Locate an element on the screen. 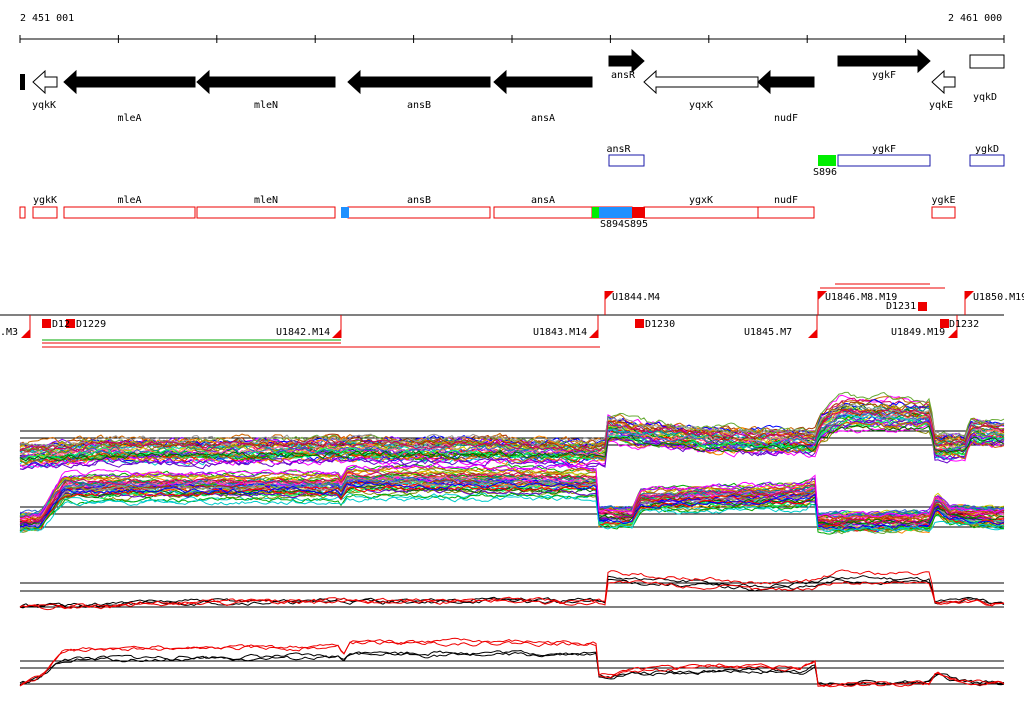 This screenshot has width=1024, height=714. plus-strand-track is located at coordinates (806, 160).